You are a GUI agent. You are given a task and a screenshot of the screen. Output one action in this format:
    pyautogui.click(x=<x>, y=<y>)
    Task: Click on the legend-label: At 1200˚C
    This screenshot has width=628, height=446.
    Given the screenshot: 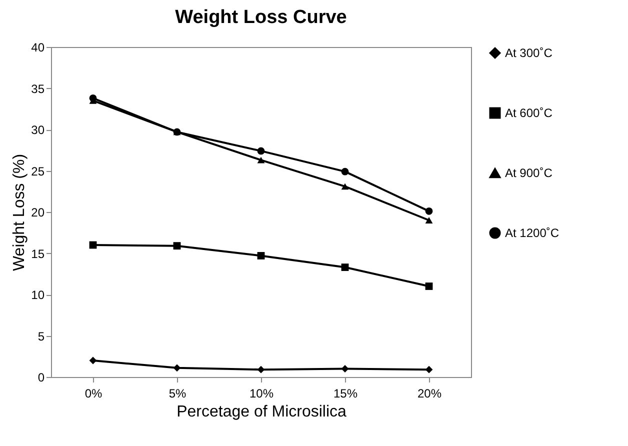 What is the action you would take?
    pyautogui.click(x=532, y=233)
    